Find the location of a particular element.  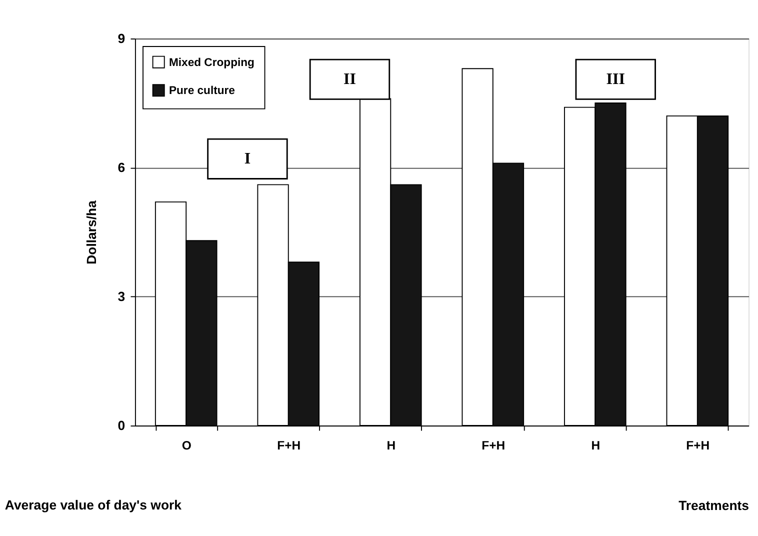

annotation: II is located at coordinates (349, 79).